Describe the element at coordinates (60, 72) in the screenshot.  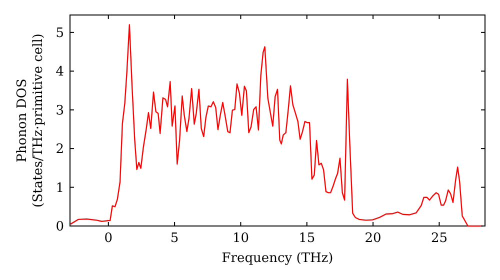
I see `y-tick-label: 4` at that location.